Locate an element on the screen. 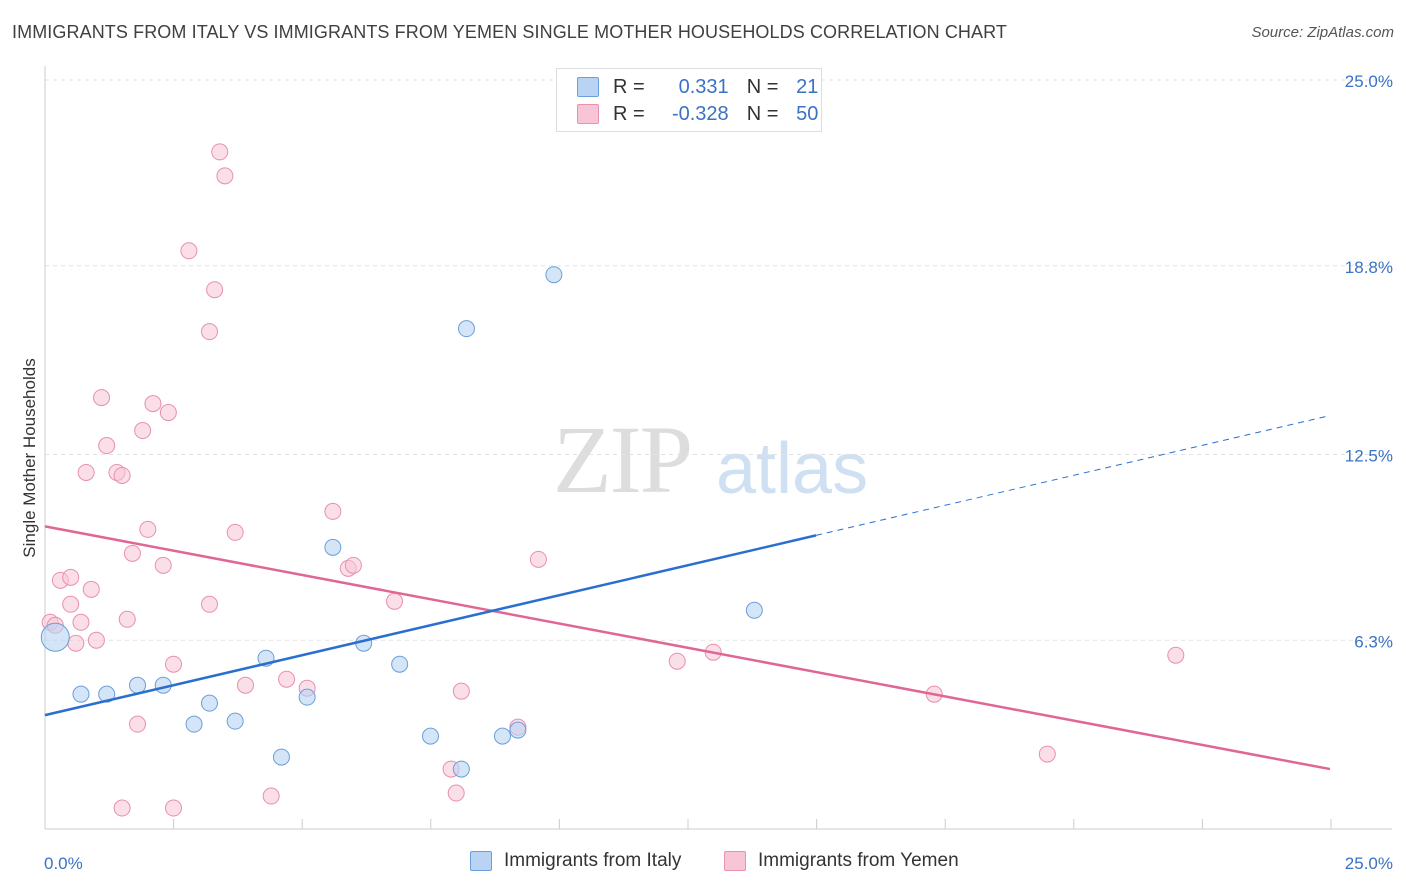  yemen-legend-label: Immigrants from Yemen is located at coordinates (858, 860).